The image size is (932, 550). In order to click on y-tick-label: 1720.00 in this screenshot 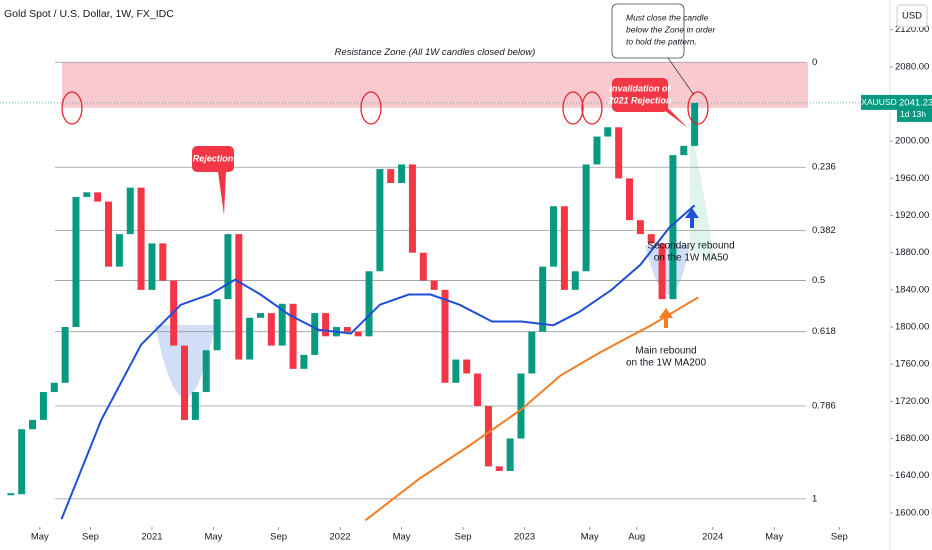, I will do `click(912, 401)`.